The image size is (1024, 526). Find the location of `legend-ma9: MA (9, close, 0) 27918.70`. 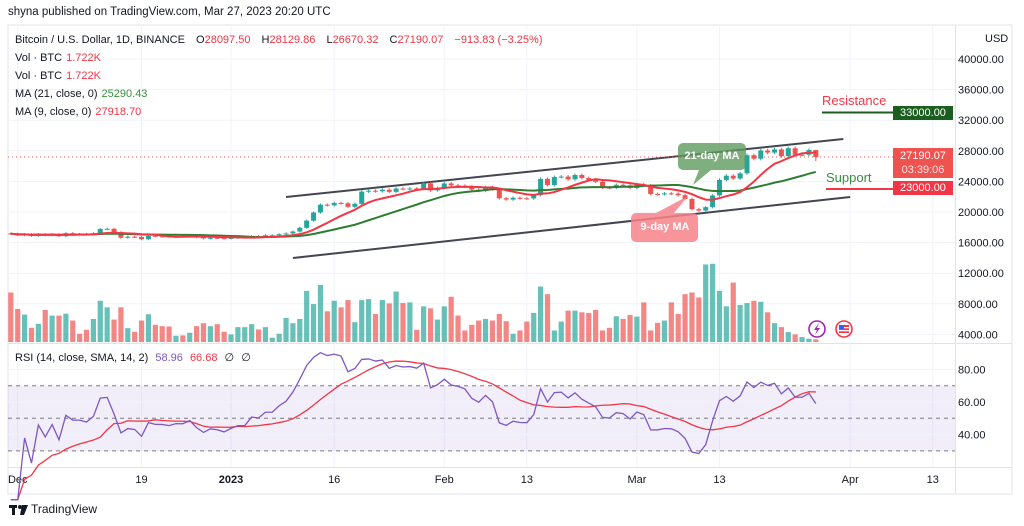

legend-ma9: MA (9, close, 0) 27918.70 is located at coordinates (80, 112).